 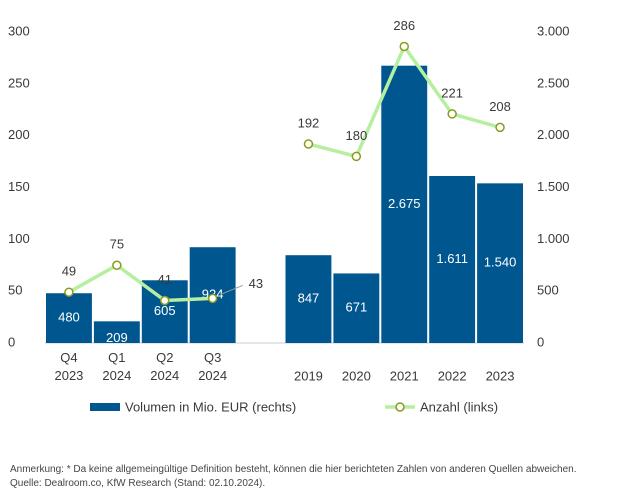 What do you see at coordinates (69, 271) in the screenshot?
I see `line-value-label: 49` at bounding box center [69, 271].